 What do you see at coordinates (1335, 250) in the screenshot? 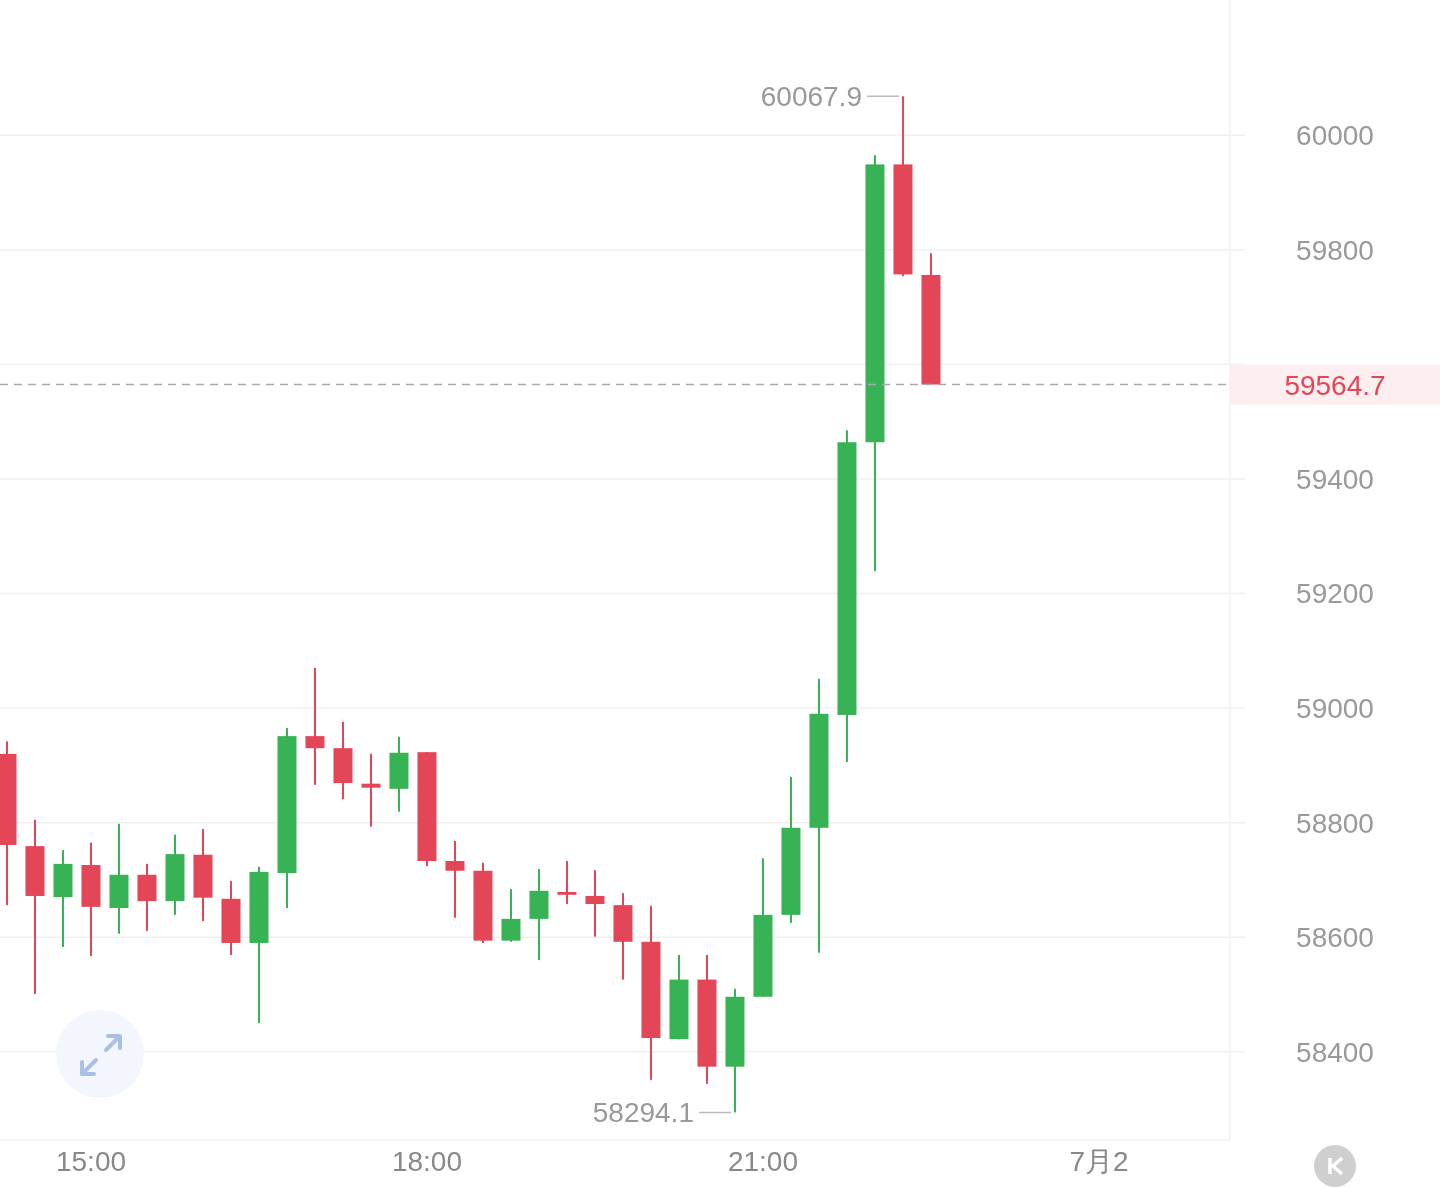
I see `y-tick-label: 59800` at bounding box center [1335, 250].